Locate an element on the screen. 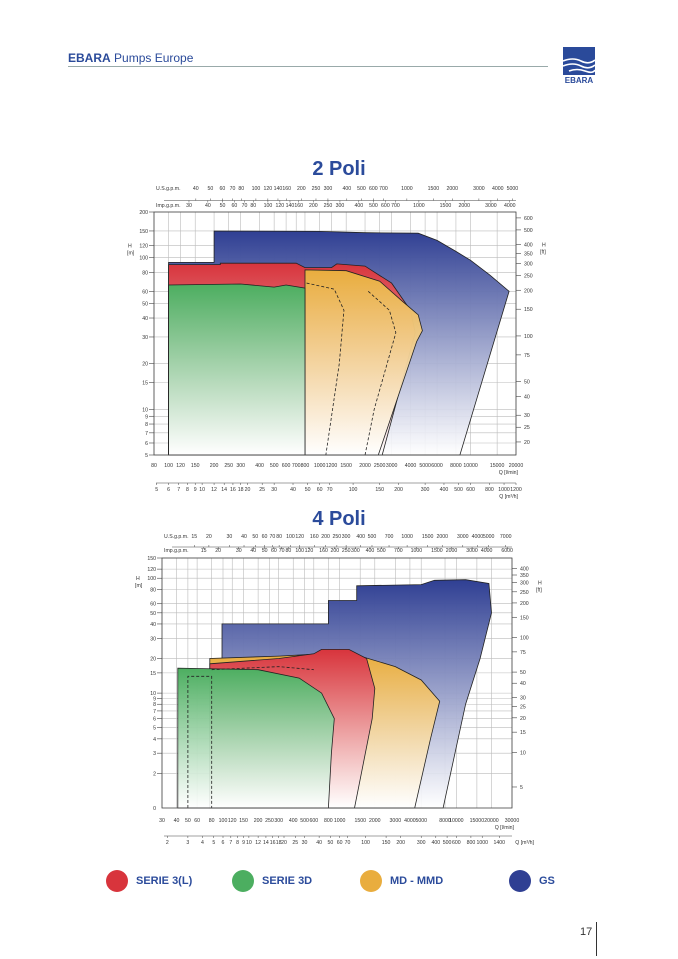 The height and width of the screenshot is (959, 678). usgpm-tick-label: 200 is located at coordinates (325, 537).